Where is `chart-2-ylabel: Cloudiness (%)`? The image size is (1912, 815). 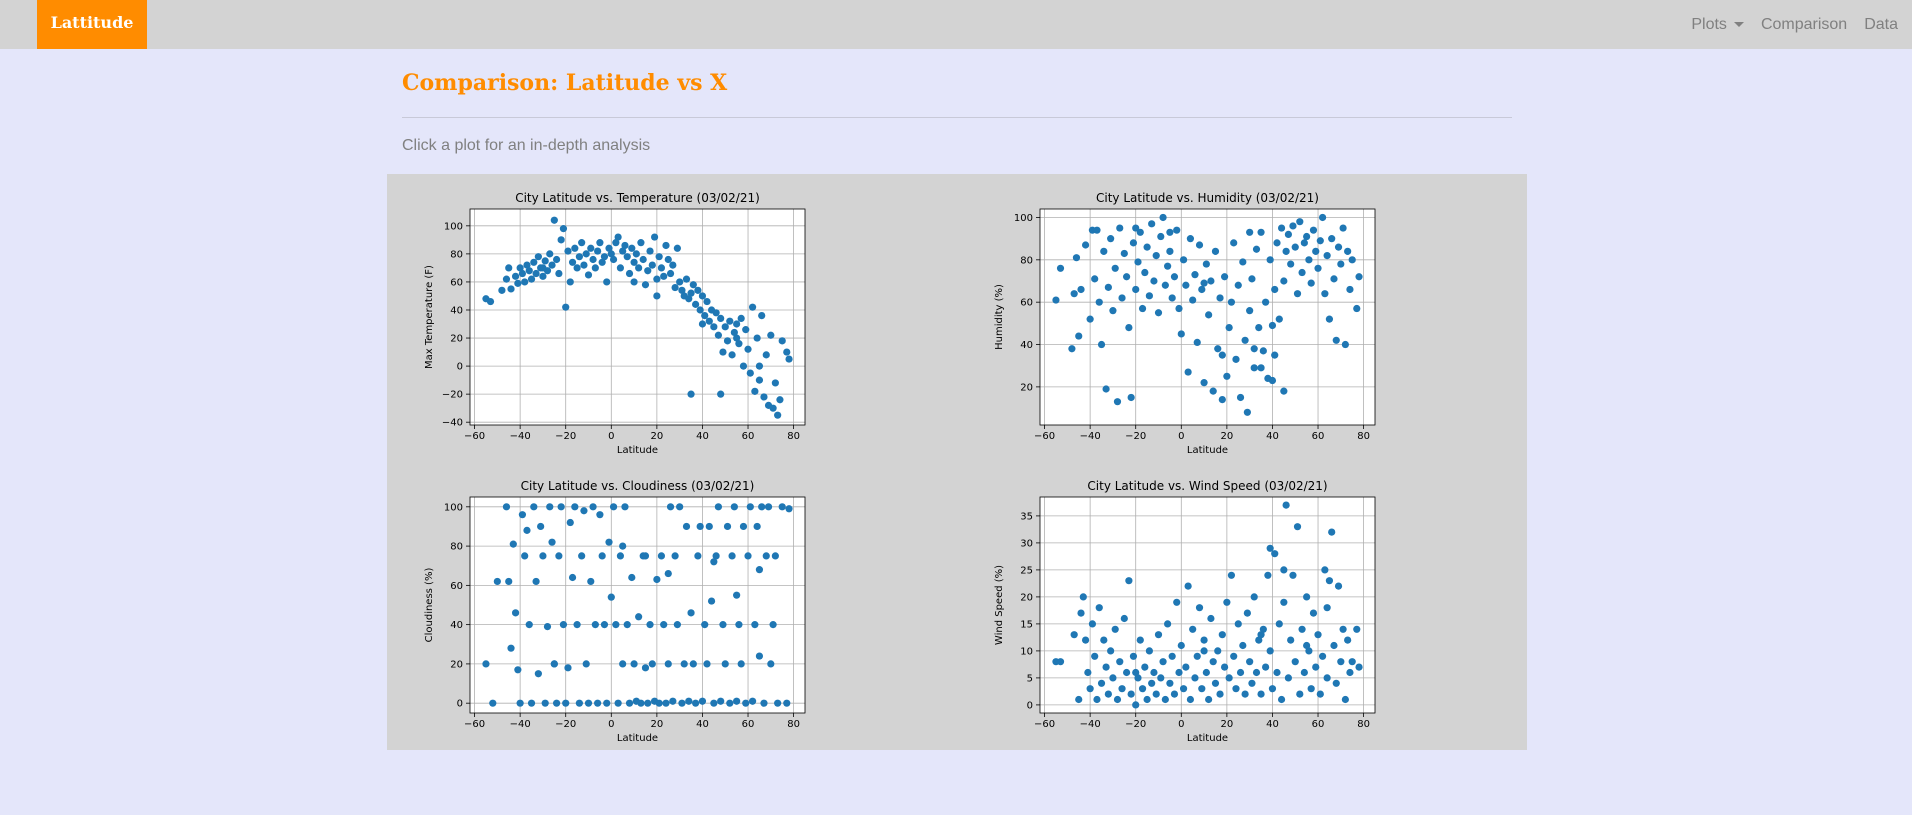 chart-2-ylabel: Cloudiness (%) is located at coordinates (429, 605).